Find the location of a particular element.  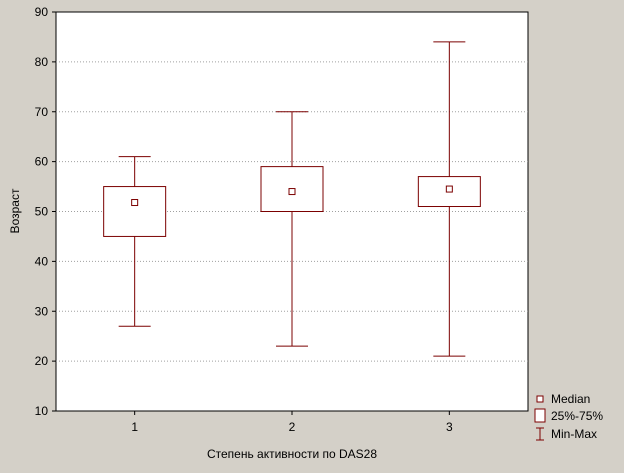

iqr-box is located at coordinates (135, 211).